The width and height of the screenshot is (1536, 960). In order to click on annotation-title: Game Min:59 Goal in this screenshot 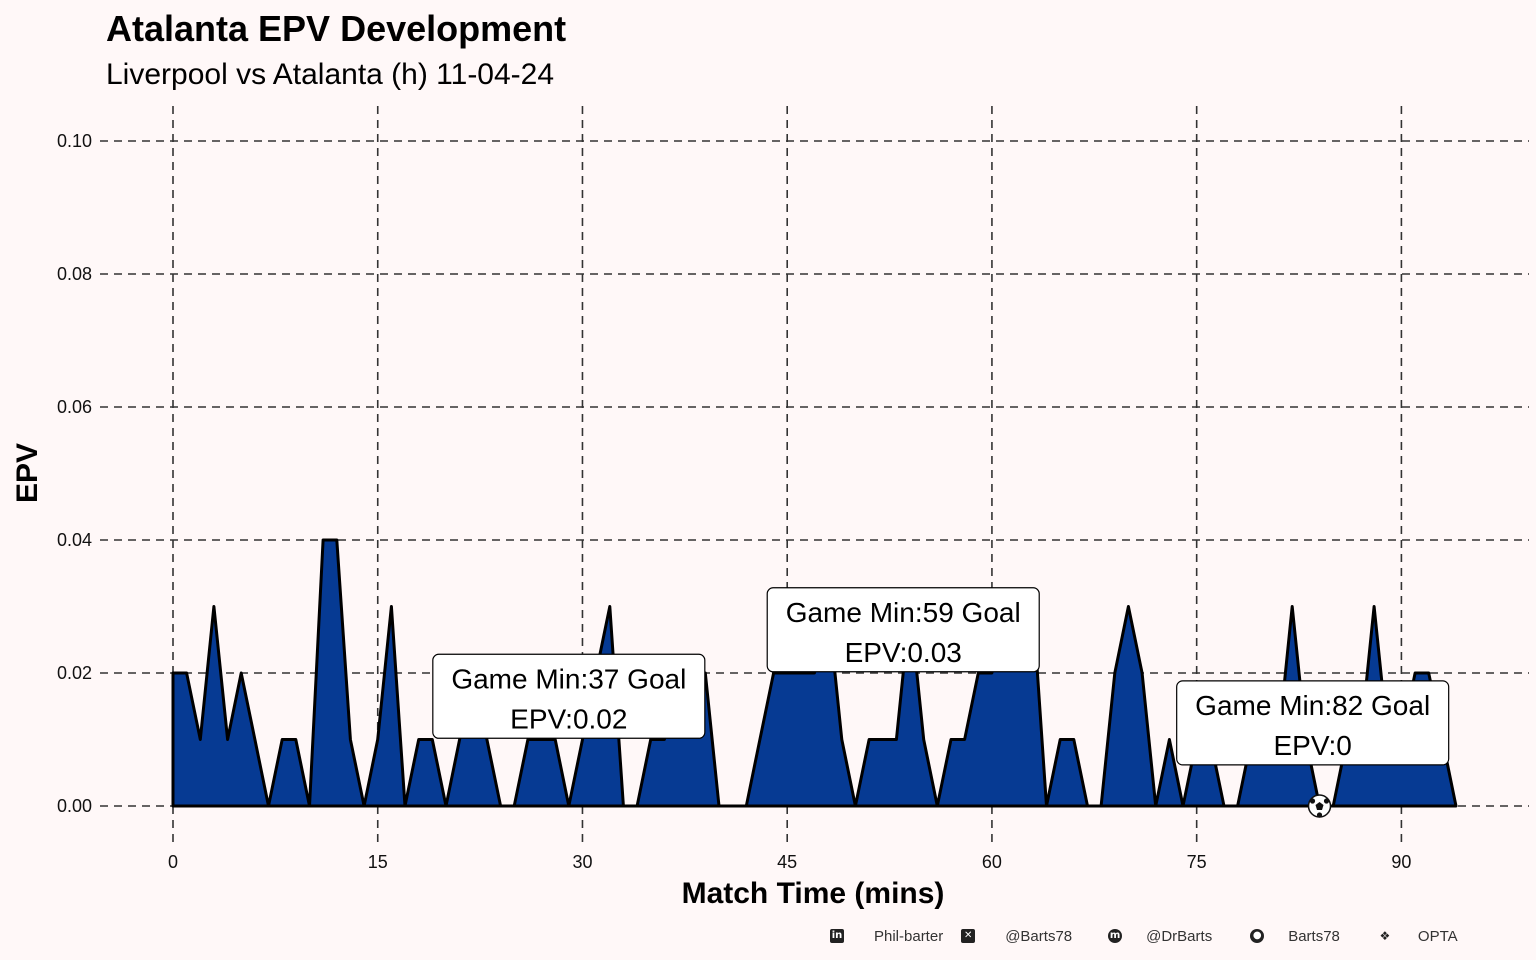, I will do `click(903, 612)`.